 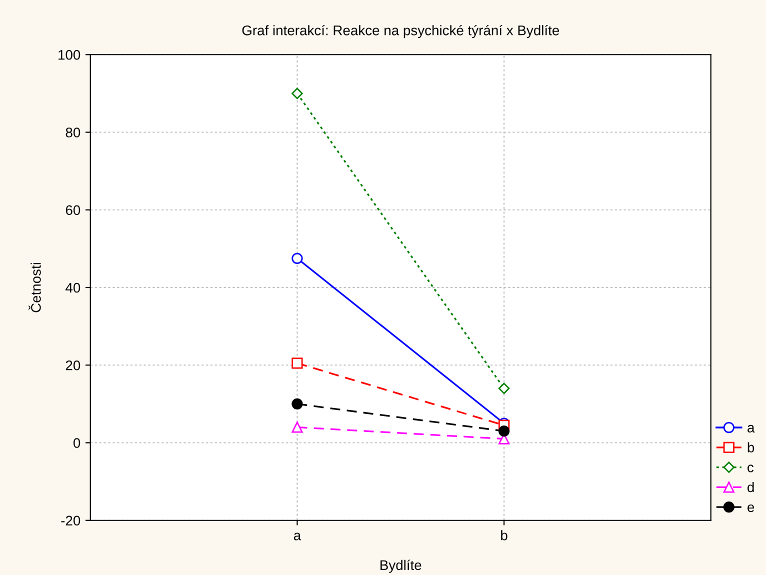 I want to click on legend-label: b, so click(x=751, y=447).